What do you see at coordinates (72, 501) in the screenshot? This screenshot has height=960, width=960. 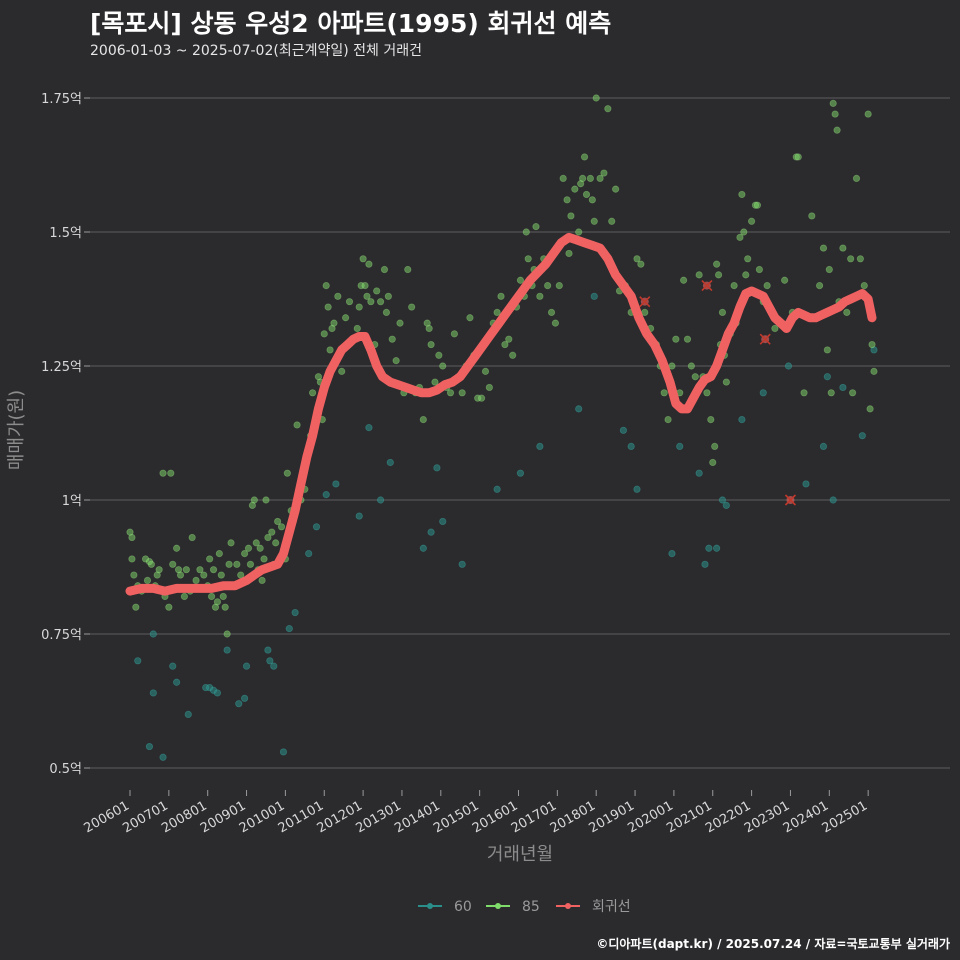 I see `y-tick-label: 1억` at bounding box center [72, 501].